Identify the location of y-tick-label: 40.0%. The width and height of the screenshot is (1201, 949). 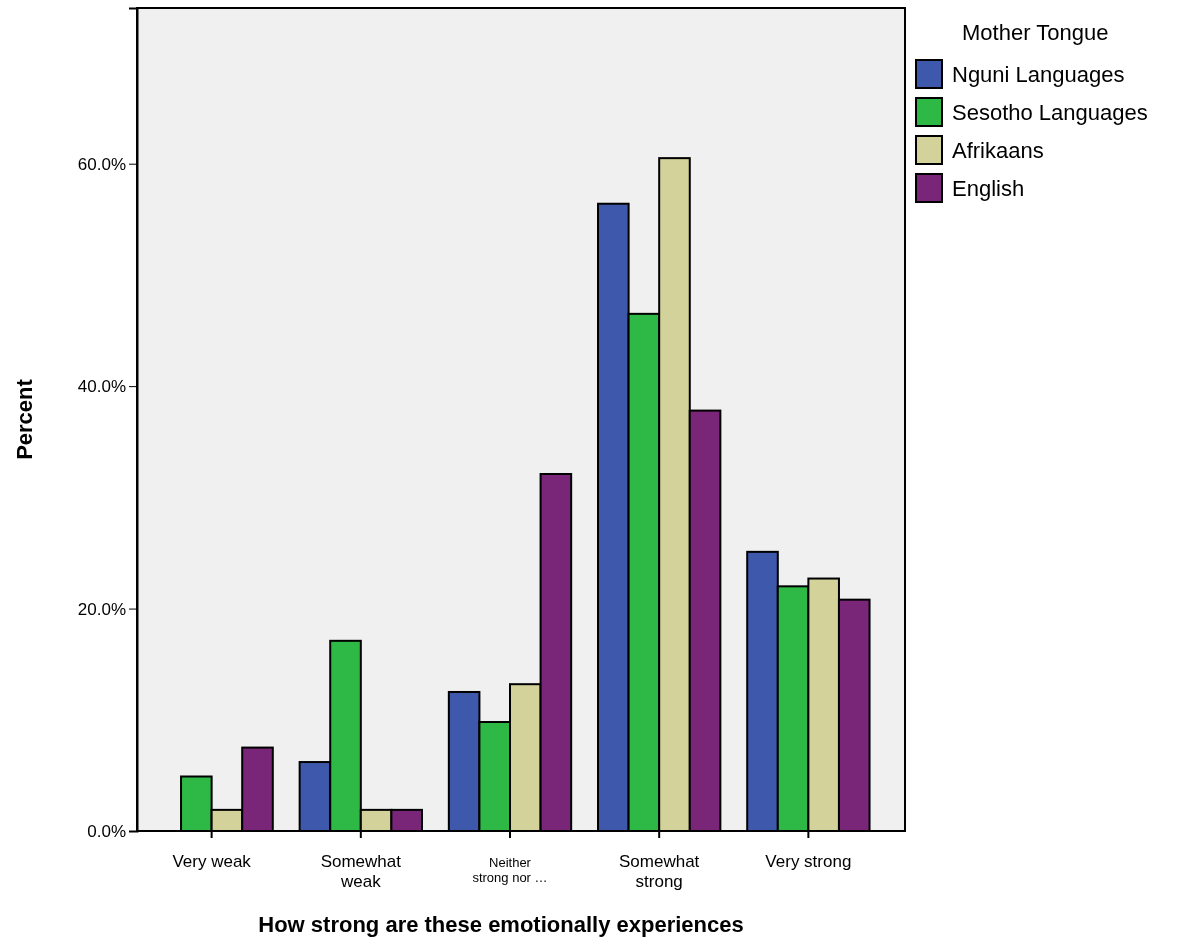
(101, 387).